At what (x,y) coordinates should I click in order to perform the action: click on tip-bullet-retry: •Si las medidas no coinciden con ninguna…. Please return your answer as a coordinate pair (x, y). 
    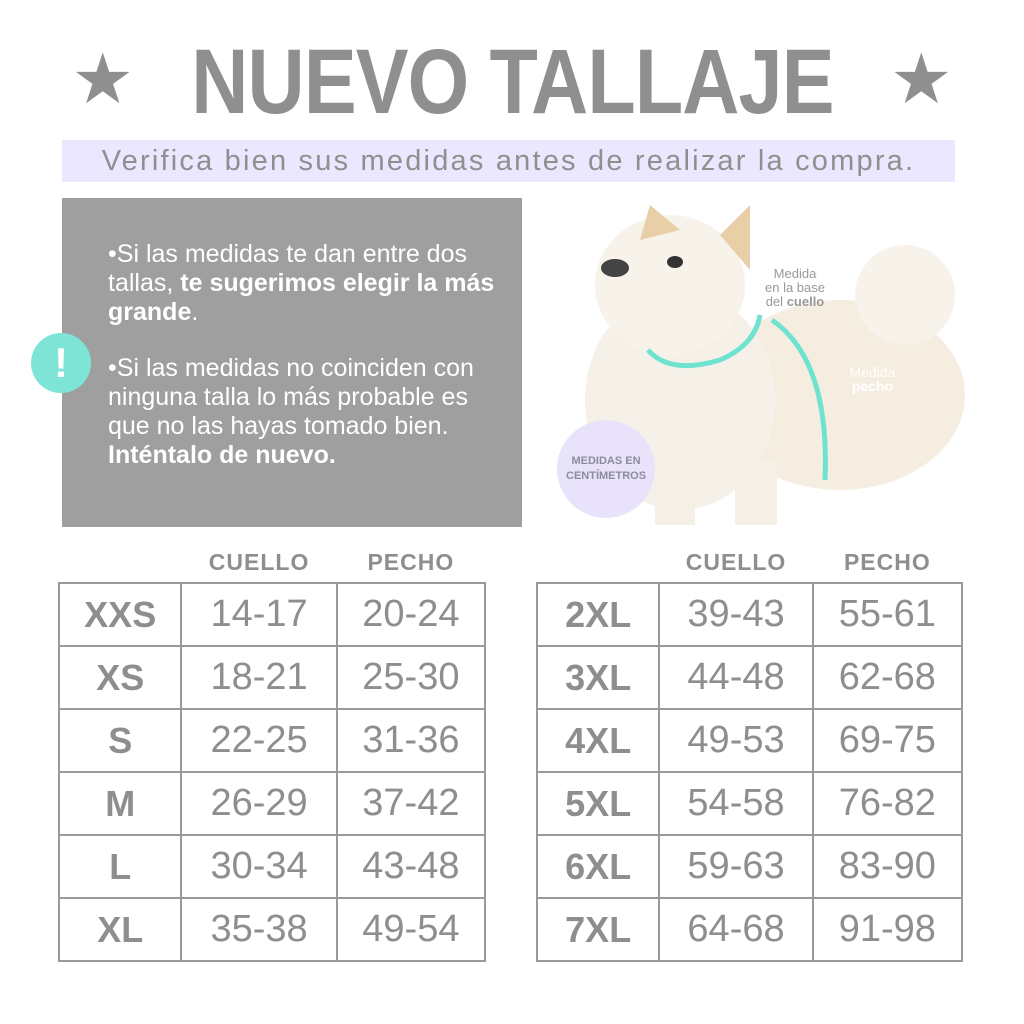
    Looking at the image, I should click on (291, 411).